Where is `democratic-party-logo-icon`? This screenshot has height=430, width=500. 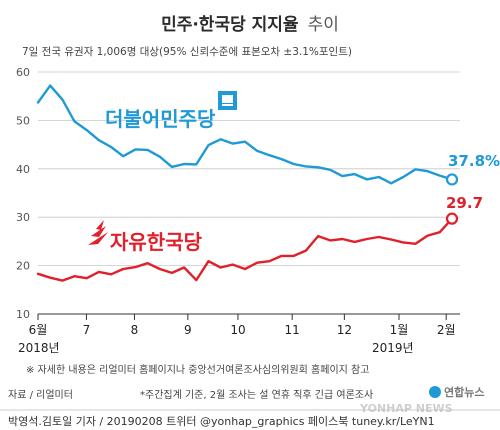
democratic-party-logo-icon is located at coordinates (227, 100).